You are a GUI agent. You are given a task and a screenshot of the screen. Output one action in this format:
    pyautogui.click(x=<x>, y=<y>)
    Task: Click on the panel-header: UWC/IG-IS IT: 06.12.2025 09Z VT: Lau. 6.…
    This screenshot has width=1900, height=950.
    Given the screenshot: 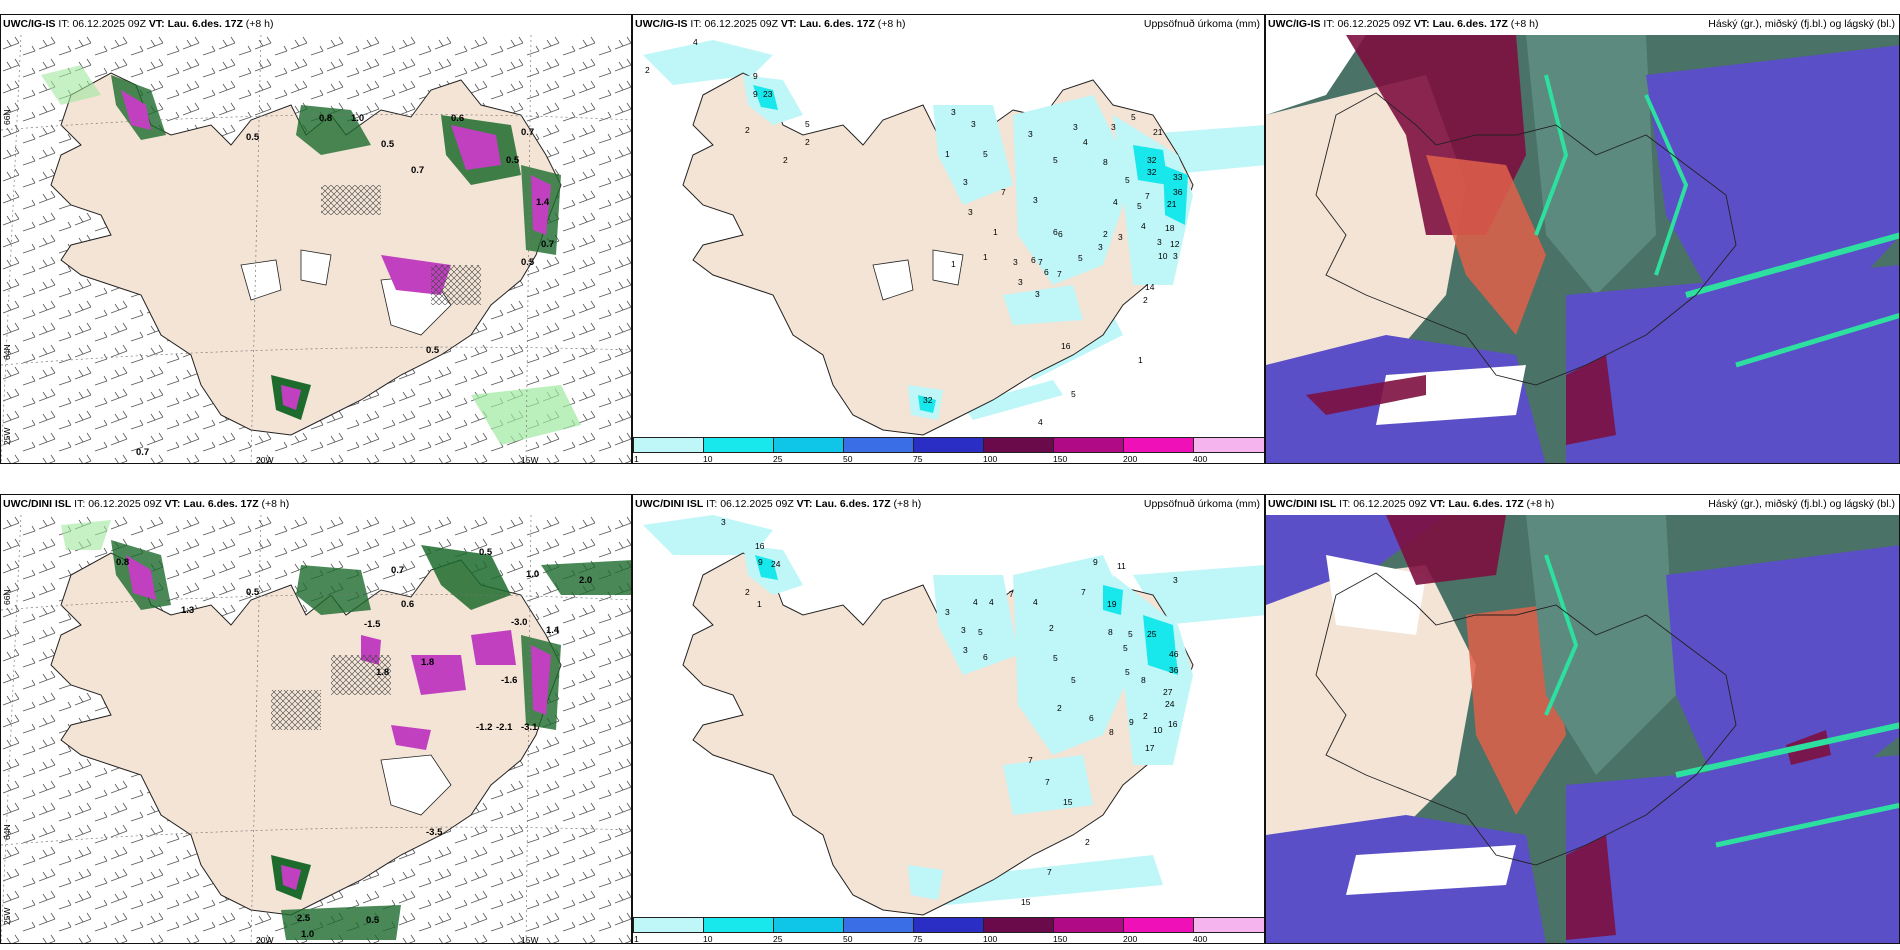 What is the action you would take?
    pyautogui.click(x=138, y=24)
    